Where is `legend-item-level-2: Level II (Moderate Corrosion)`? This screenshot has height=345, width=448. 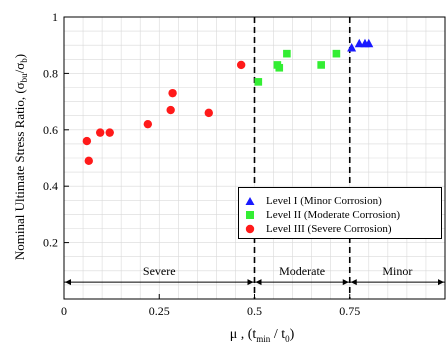
legend-item-level-2: Level II (Moderate Corrosion) is located at coordinates (322, 214).